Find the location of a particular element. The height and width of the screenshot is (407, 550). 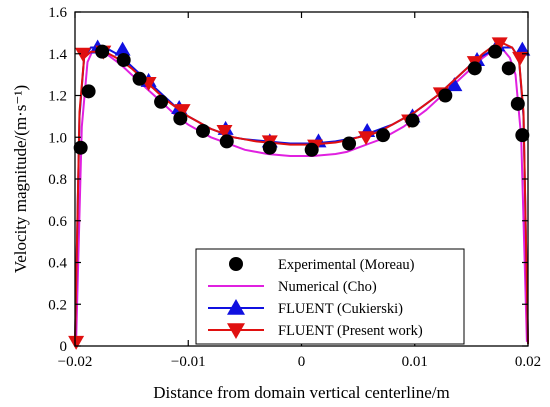

legend-symbol-circle is located at coordinates (236, 264).